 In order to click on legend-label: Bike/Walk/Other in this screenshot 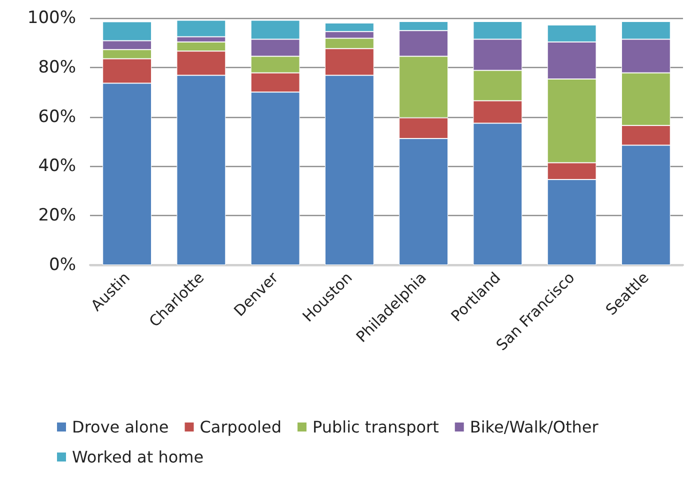, I will do `click(534, 427)`.